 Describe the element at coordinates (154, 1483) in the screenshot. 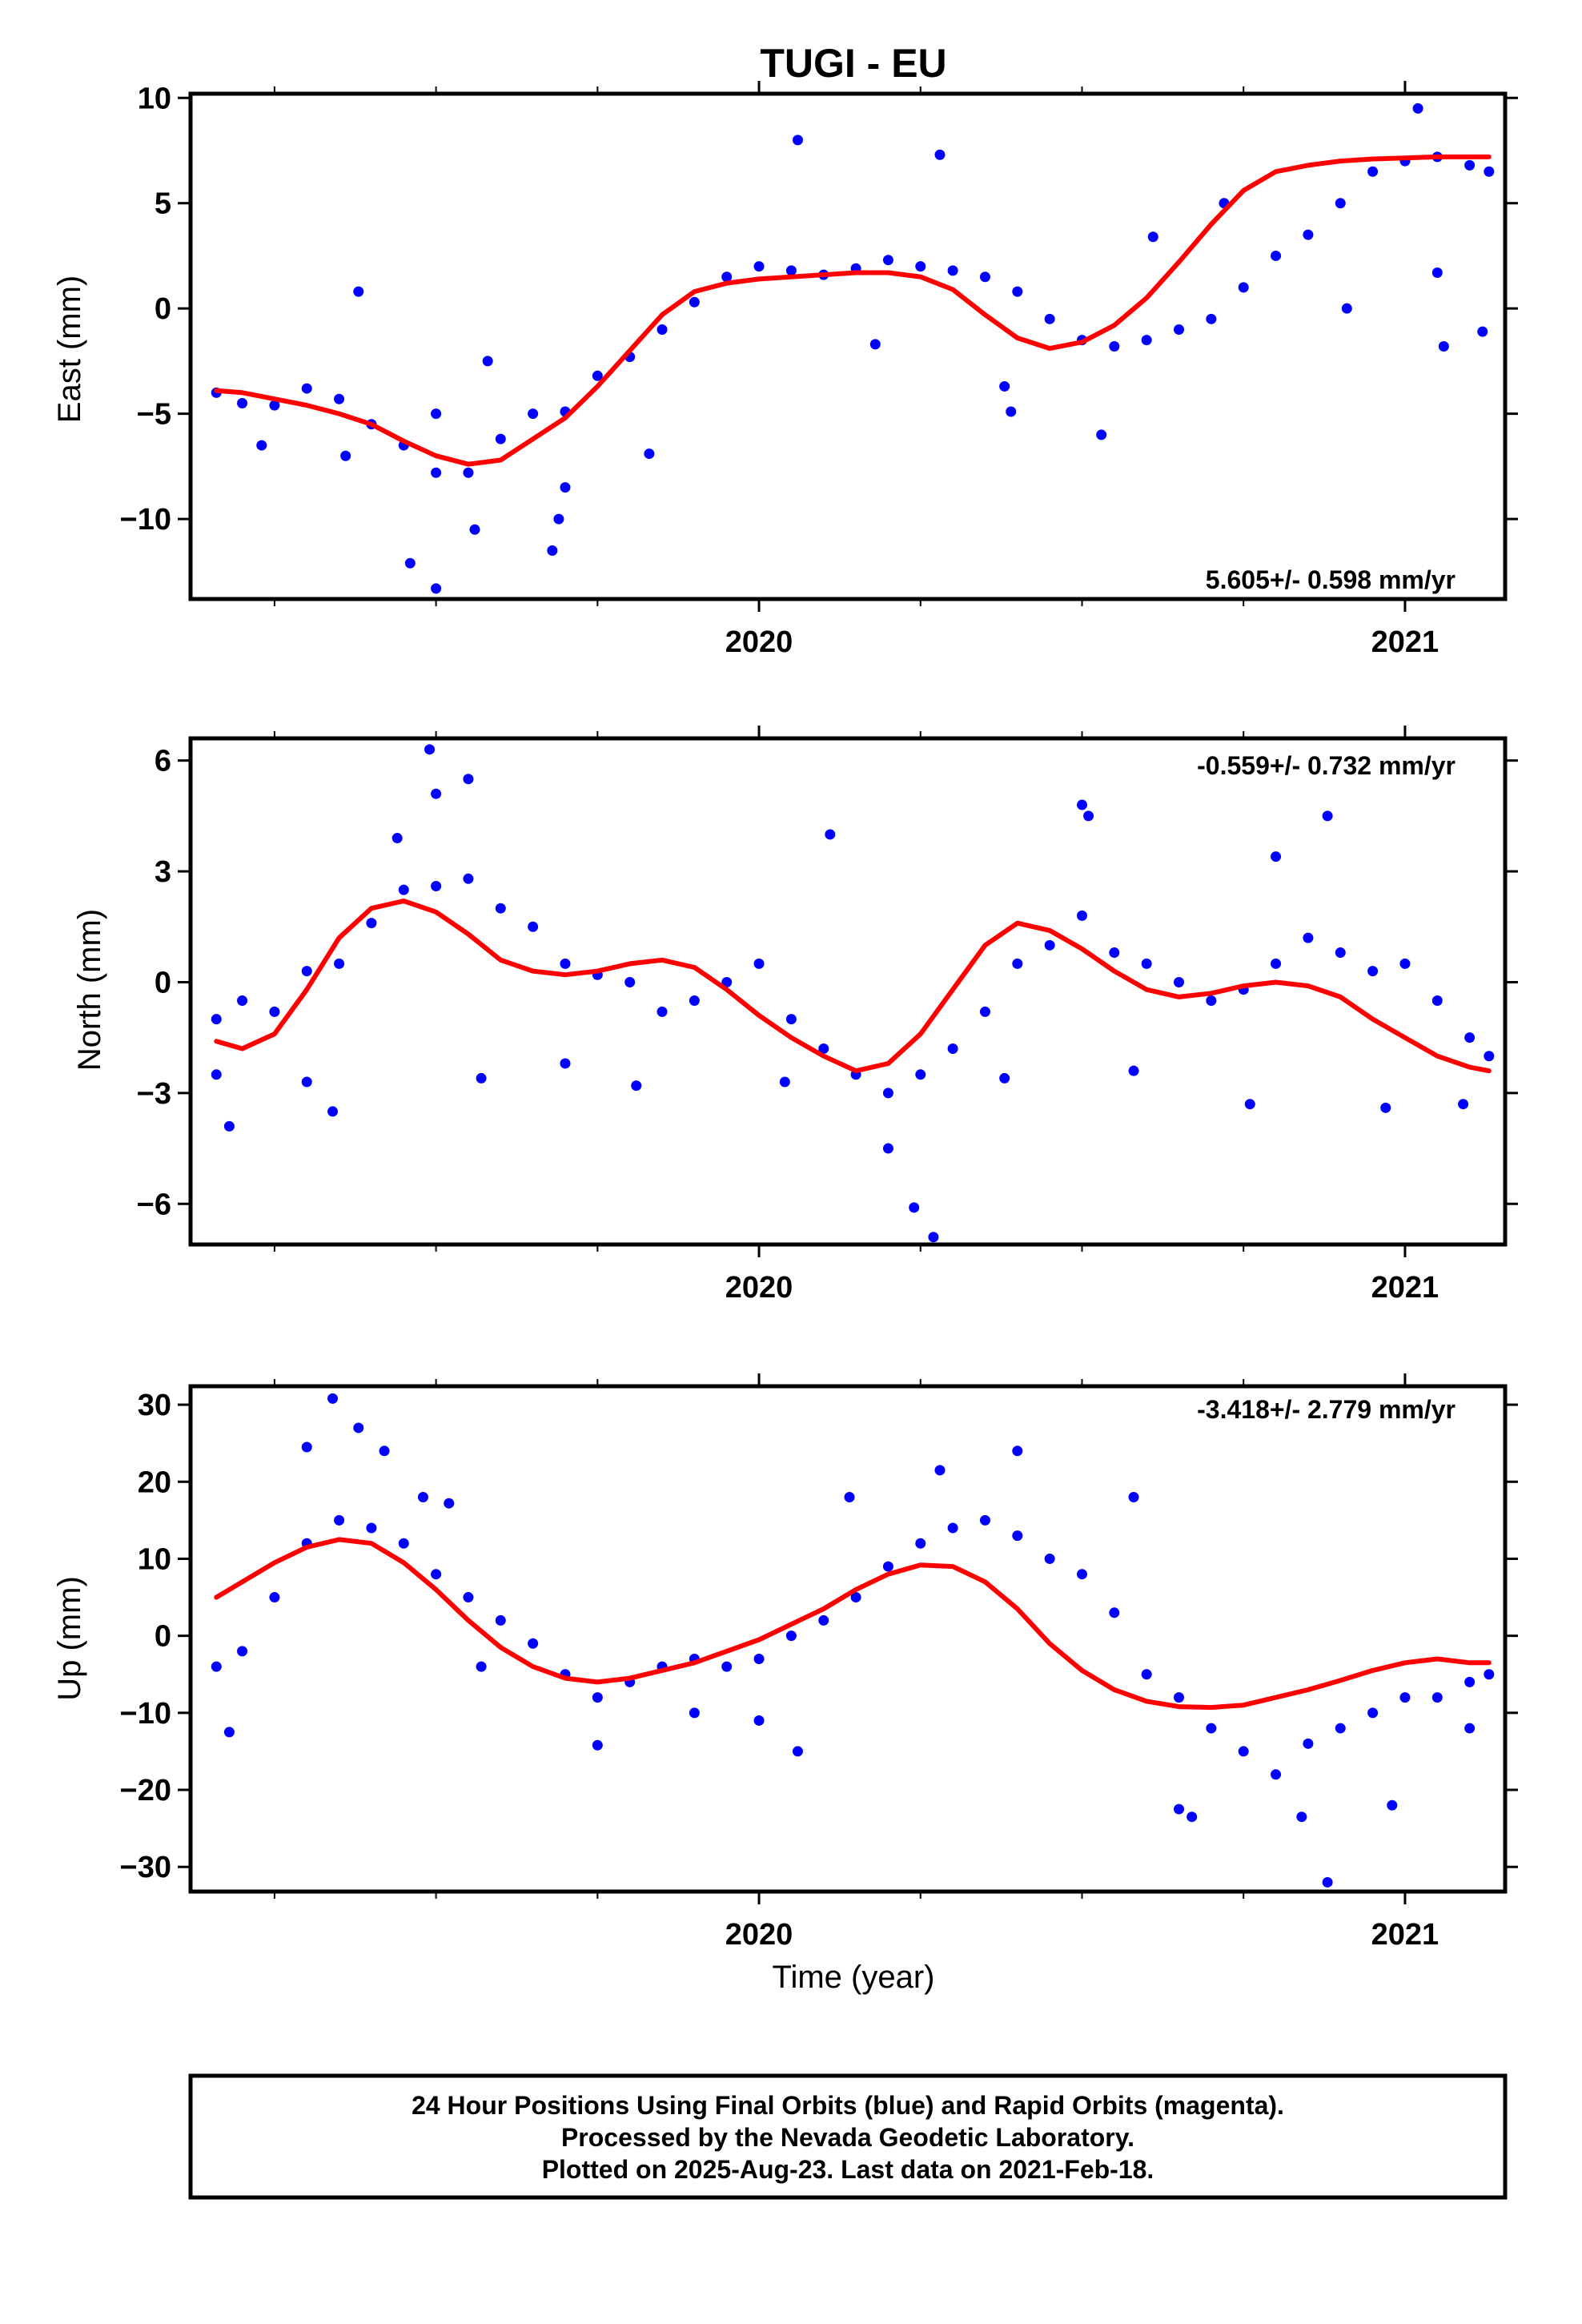

I see `up-y-tick-label: 20` at that location.